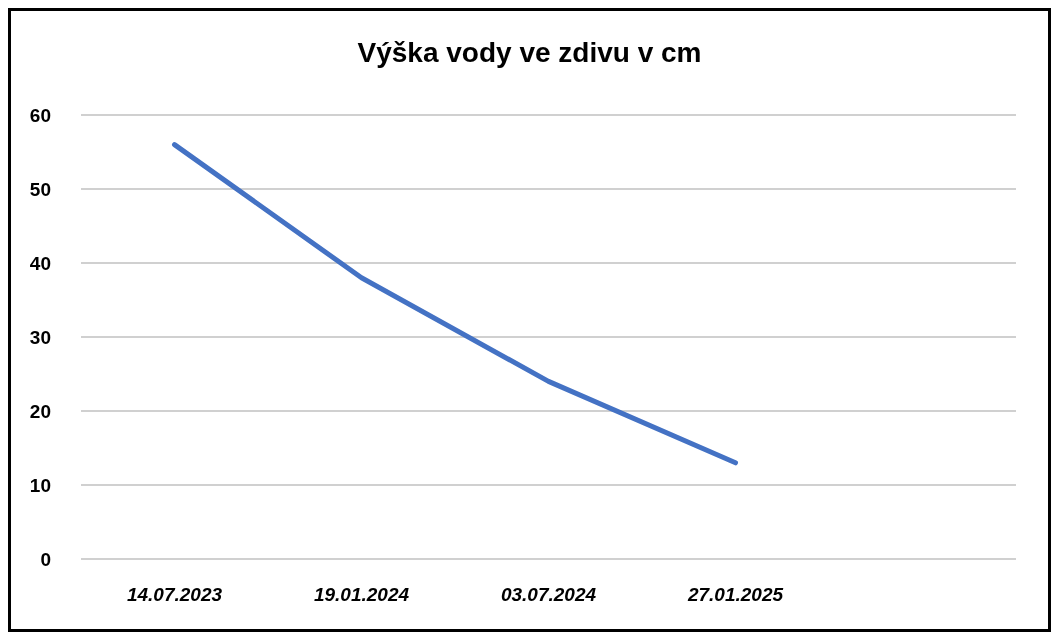  I want to click on y-tick-label: 20, so click(40, 411).